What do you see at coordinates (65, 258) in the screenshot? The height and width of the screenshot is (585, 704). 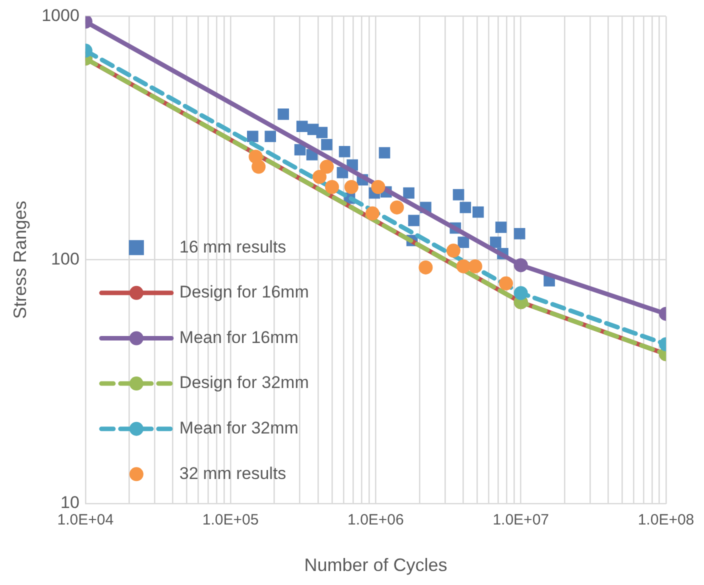 I see `y-tick-label: 100` at bounding box center [65, 258].